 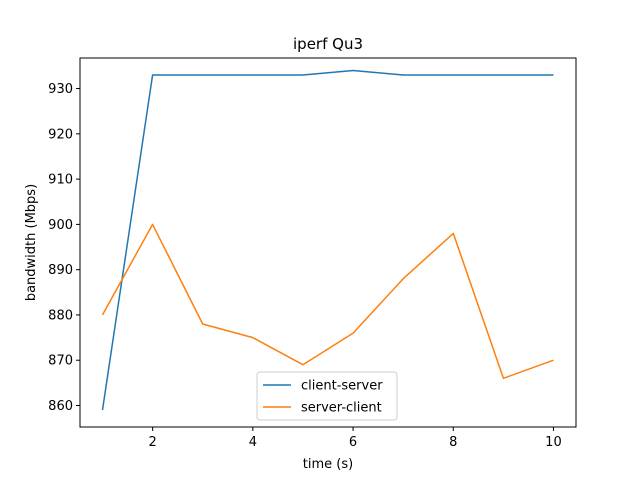 I want to click on chart-title: iperf Qu3, so click(x=328, y=44).